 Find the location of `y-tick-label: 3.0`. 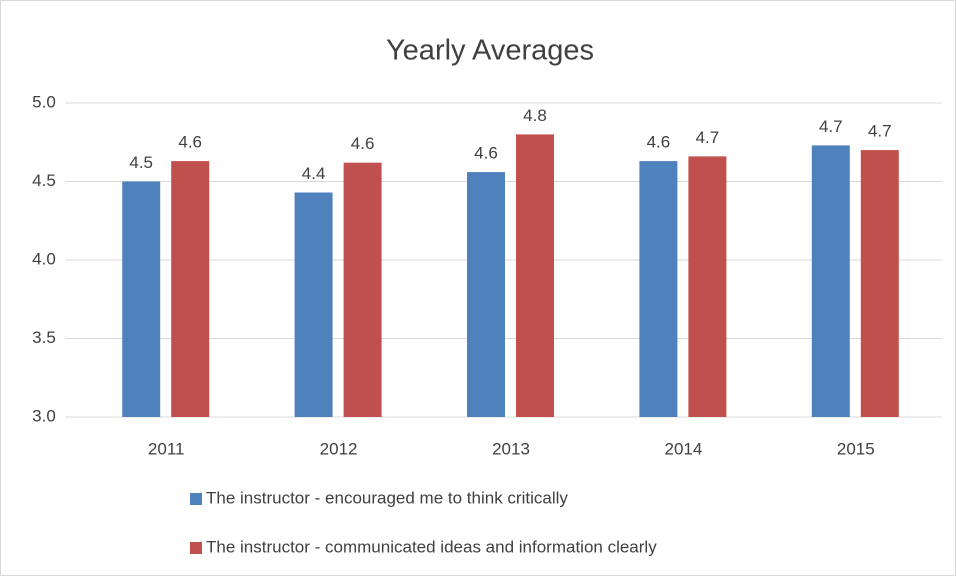

y-tick-label: 3.0 is located at coordinates (44, 415).